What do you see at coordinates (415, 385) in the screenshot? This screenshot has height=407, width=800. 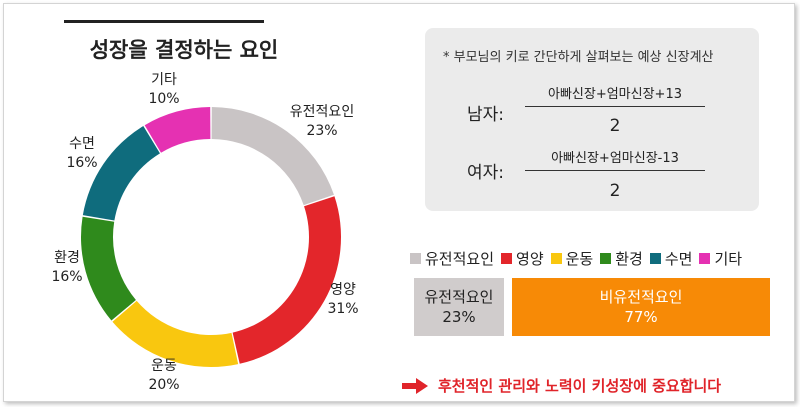 I see `right-arrow-icon` at bounding box center [415, 385].